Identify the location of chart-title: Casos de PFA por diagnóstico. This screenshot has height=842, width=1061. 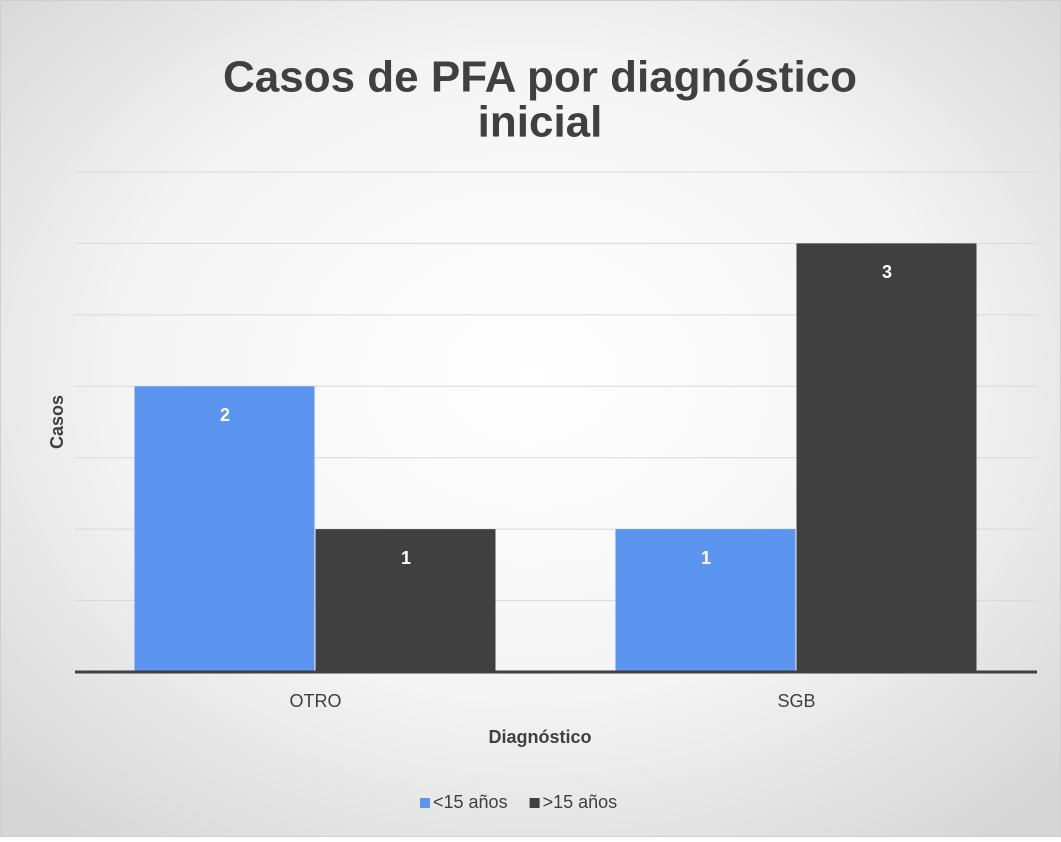
(540, 77).